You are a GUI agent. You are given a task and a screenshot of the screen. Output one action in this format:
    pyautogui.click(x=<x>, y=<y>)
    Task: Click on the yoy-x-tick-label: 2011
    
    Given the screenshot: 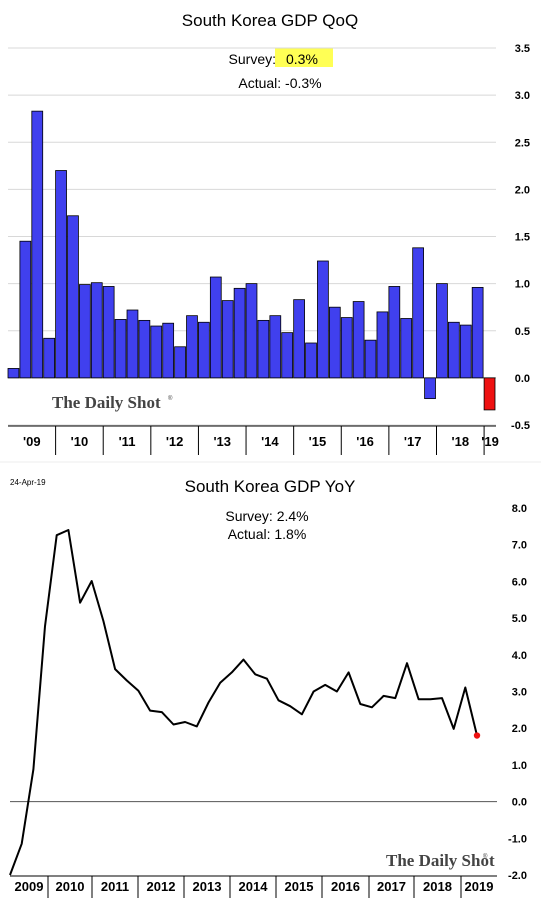 What is the action you would take?
    pyautogui.click(x=115, y=886)
    